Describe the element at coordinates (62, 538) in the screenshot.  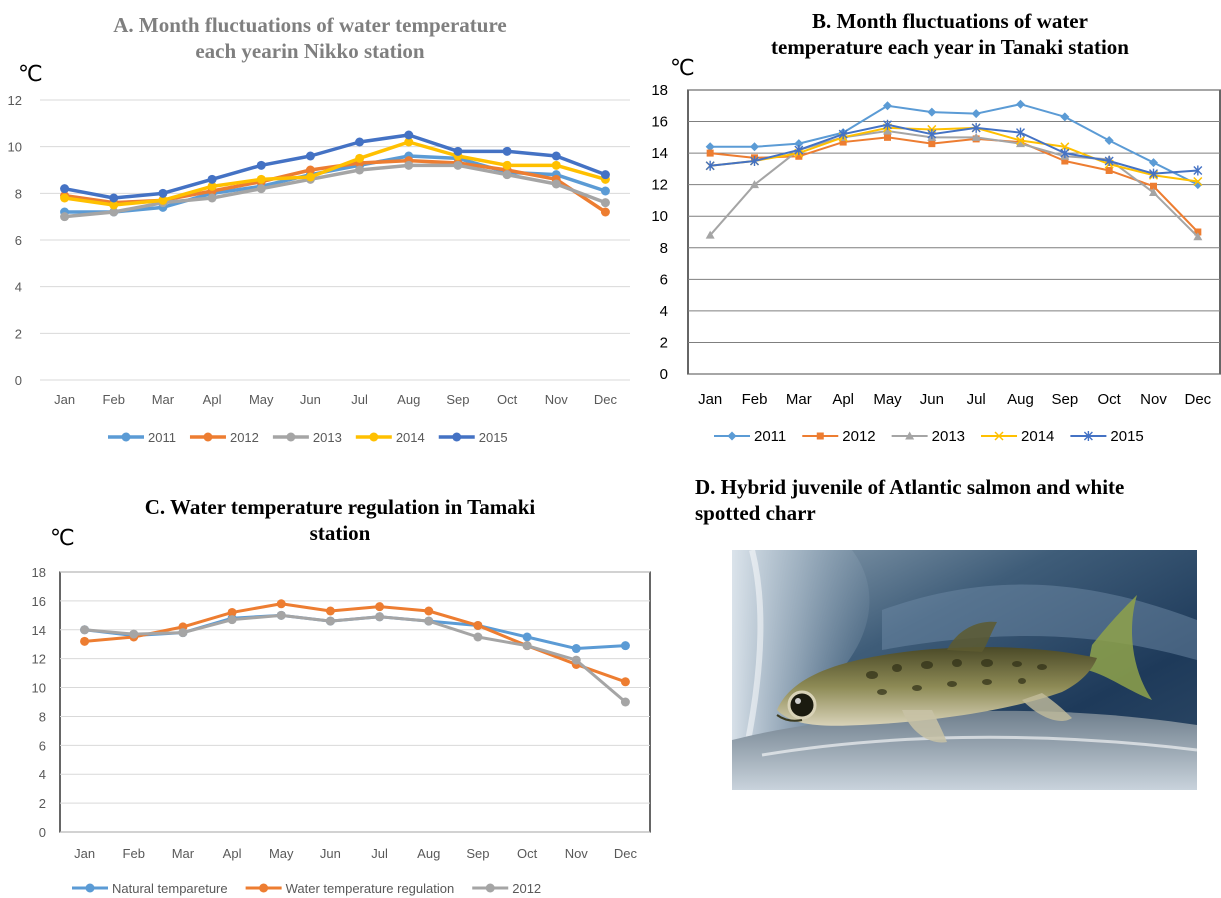
I see `chart-c-unit-label: ℃` at that location.